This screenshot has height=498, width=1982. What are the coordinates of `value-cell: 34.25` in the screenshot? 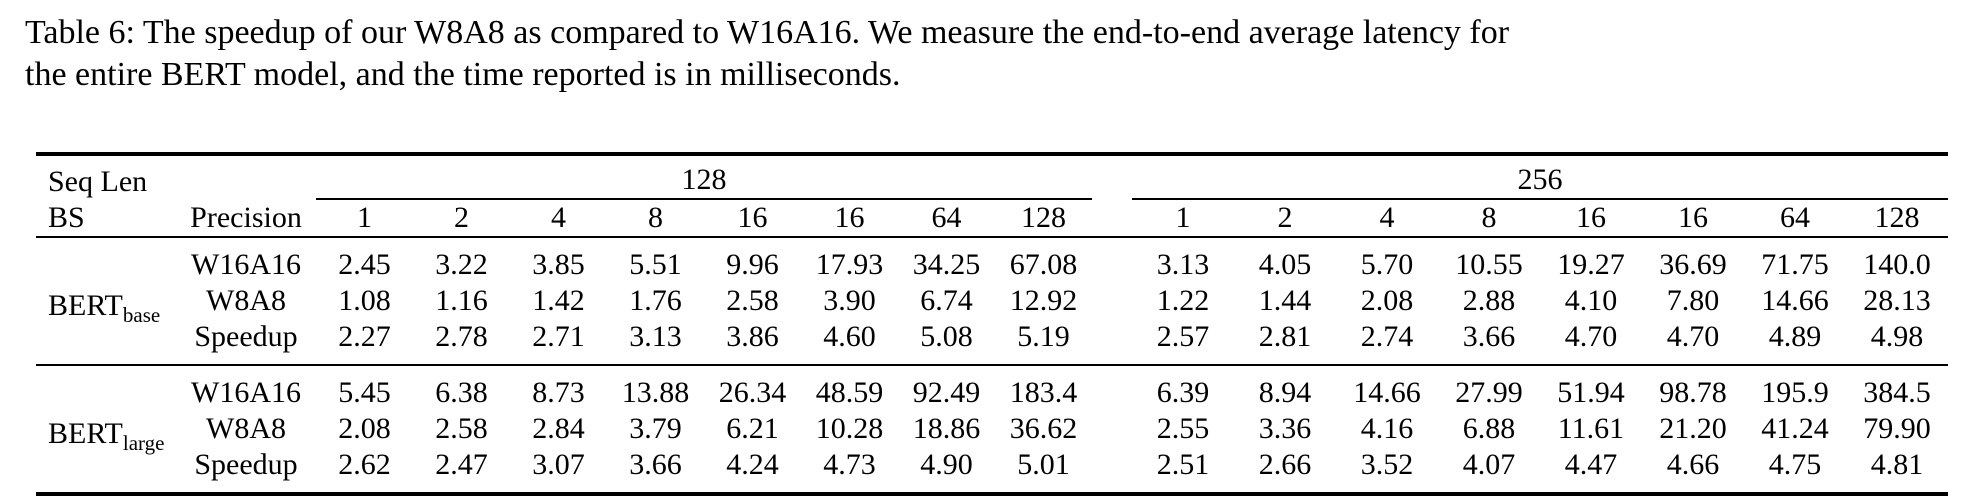 It's located at (946, 264).